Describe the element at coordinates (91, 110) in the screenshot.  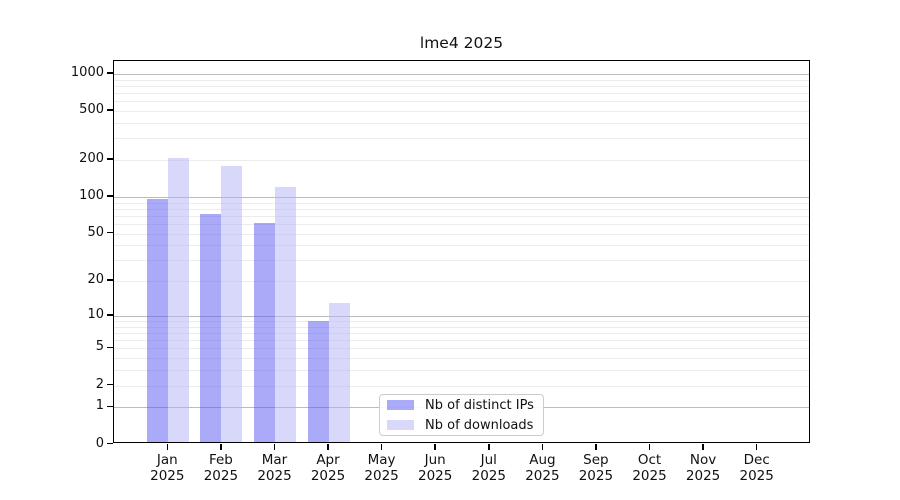
I see `y-tick-label-500: 500` at that location.